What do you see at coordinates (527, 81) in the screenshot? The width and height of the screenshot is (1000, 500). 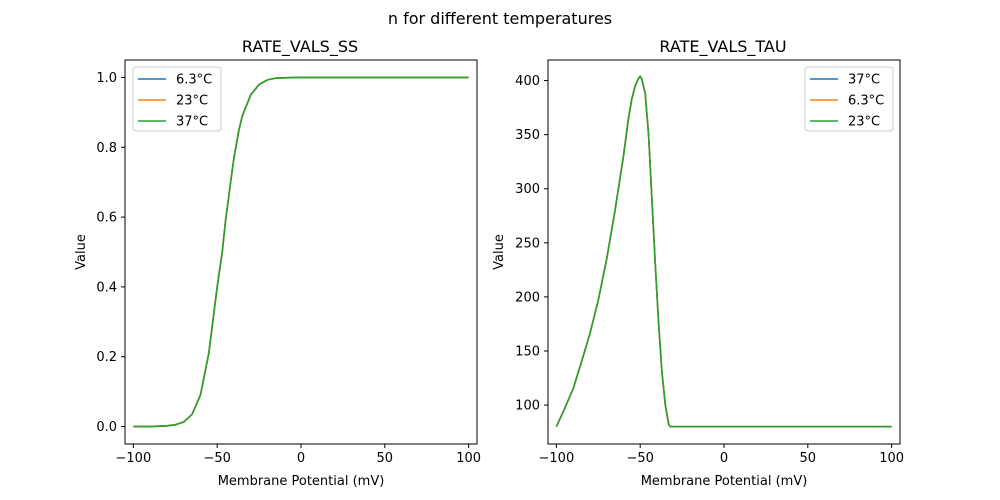 I see `tau-y-tick-label: 400` at bounding box center [527, 81].